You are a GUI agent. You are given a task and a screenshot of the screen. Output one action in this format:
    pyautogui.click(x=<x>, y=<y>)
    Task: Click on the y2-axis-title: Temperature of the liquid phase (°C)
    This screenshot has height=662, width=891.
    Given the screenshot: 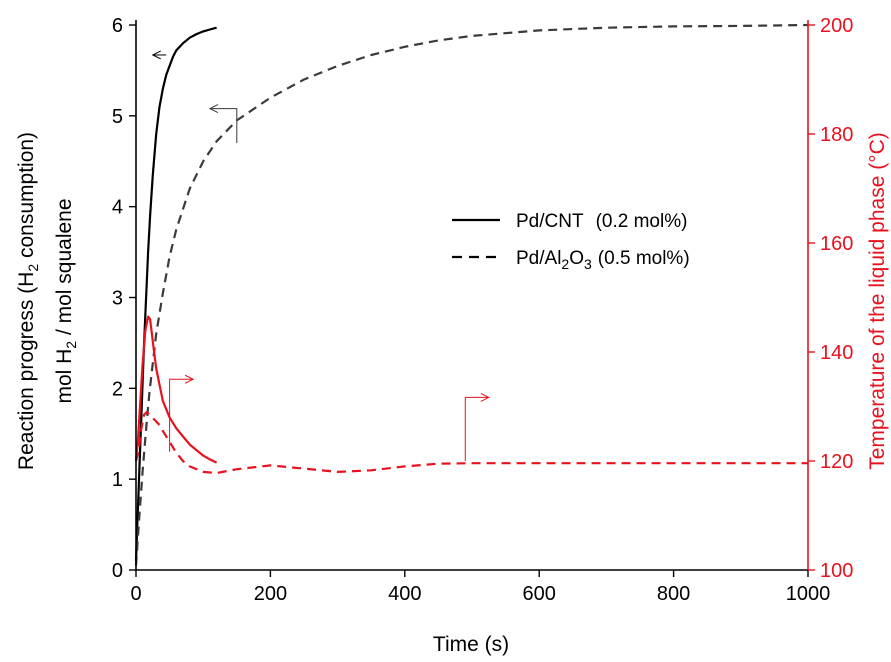 What is the action you would take?
    pyautogui.click(x=877, y=301)
    